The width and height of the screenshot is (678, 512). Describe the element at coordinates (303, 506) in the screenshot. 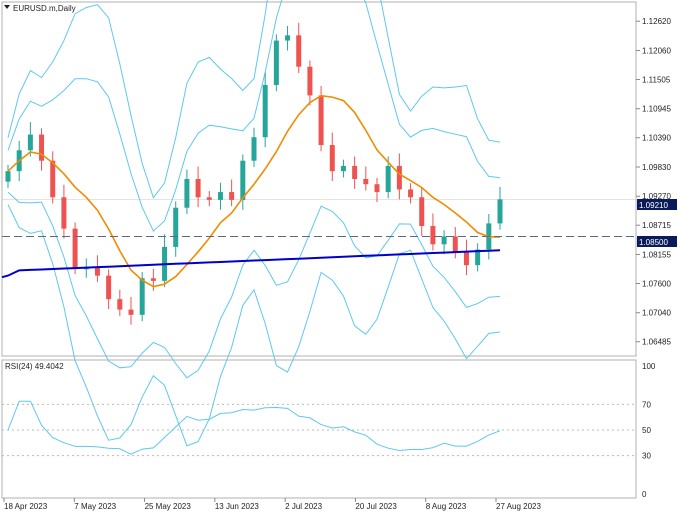

I see `time-tick-label: 2 Jul 2023` at that location.